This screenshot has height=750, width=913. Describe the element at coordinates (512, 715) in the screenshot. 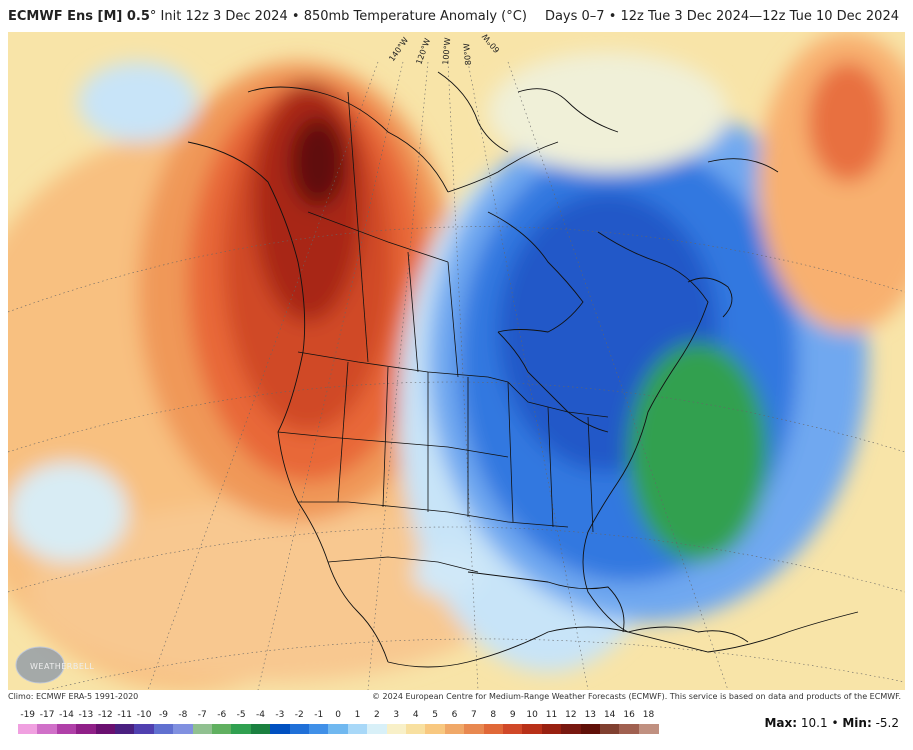

I see `colorbar-tick-label: 9` at that location.